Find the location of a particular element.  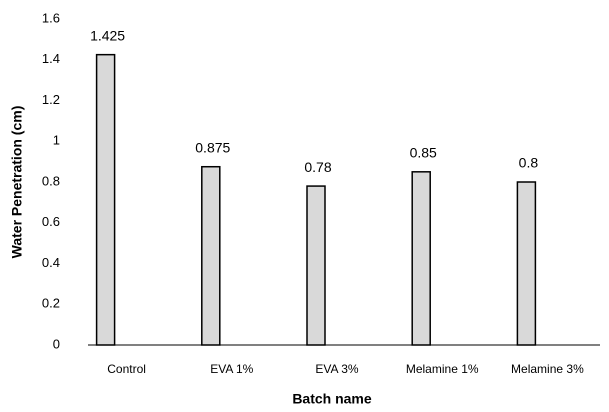

x-tick-label: Control is located at coordinates (126, 369).